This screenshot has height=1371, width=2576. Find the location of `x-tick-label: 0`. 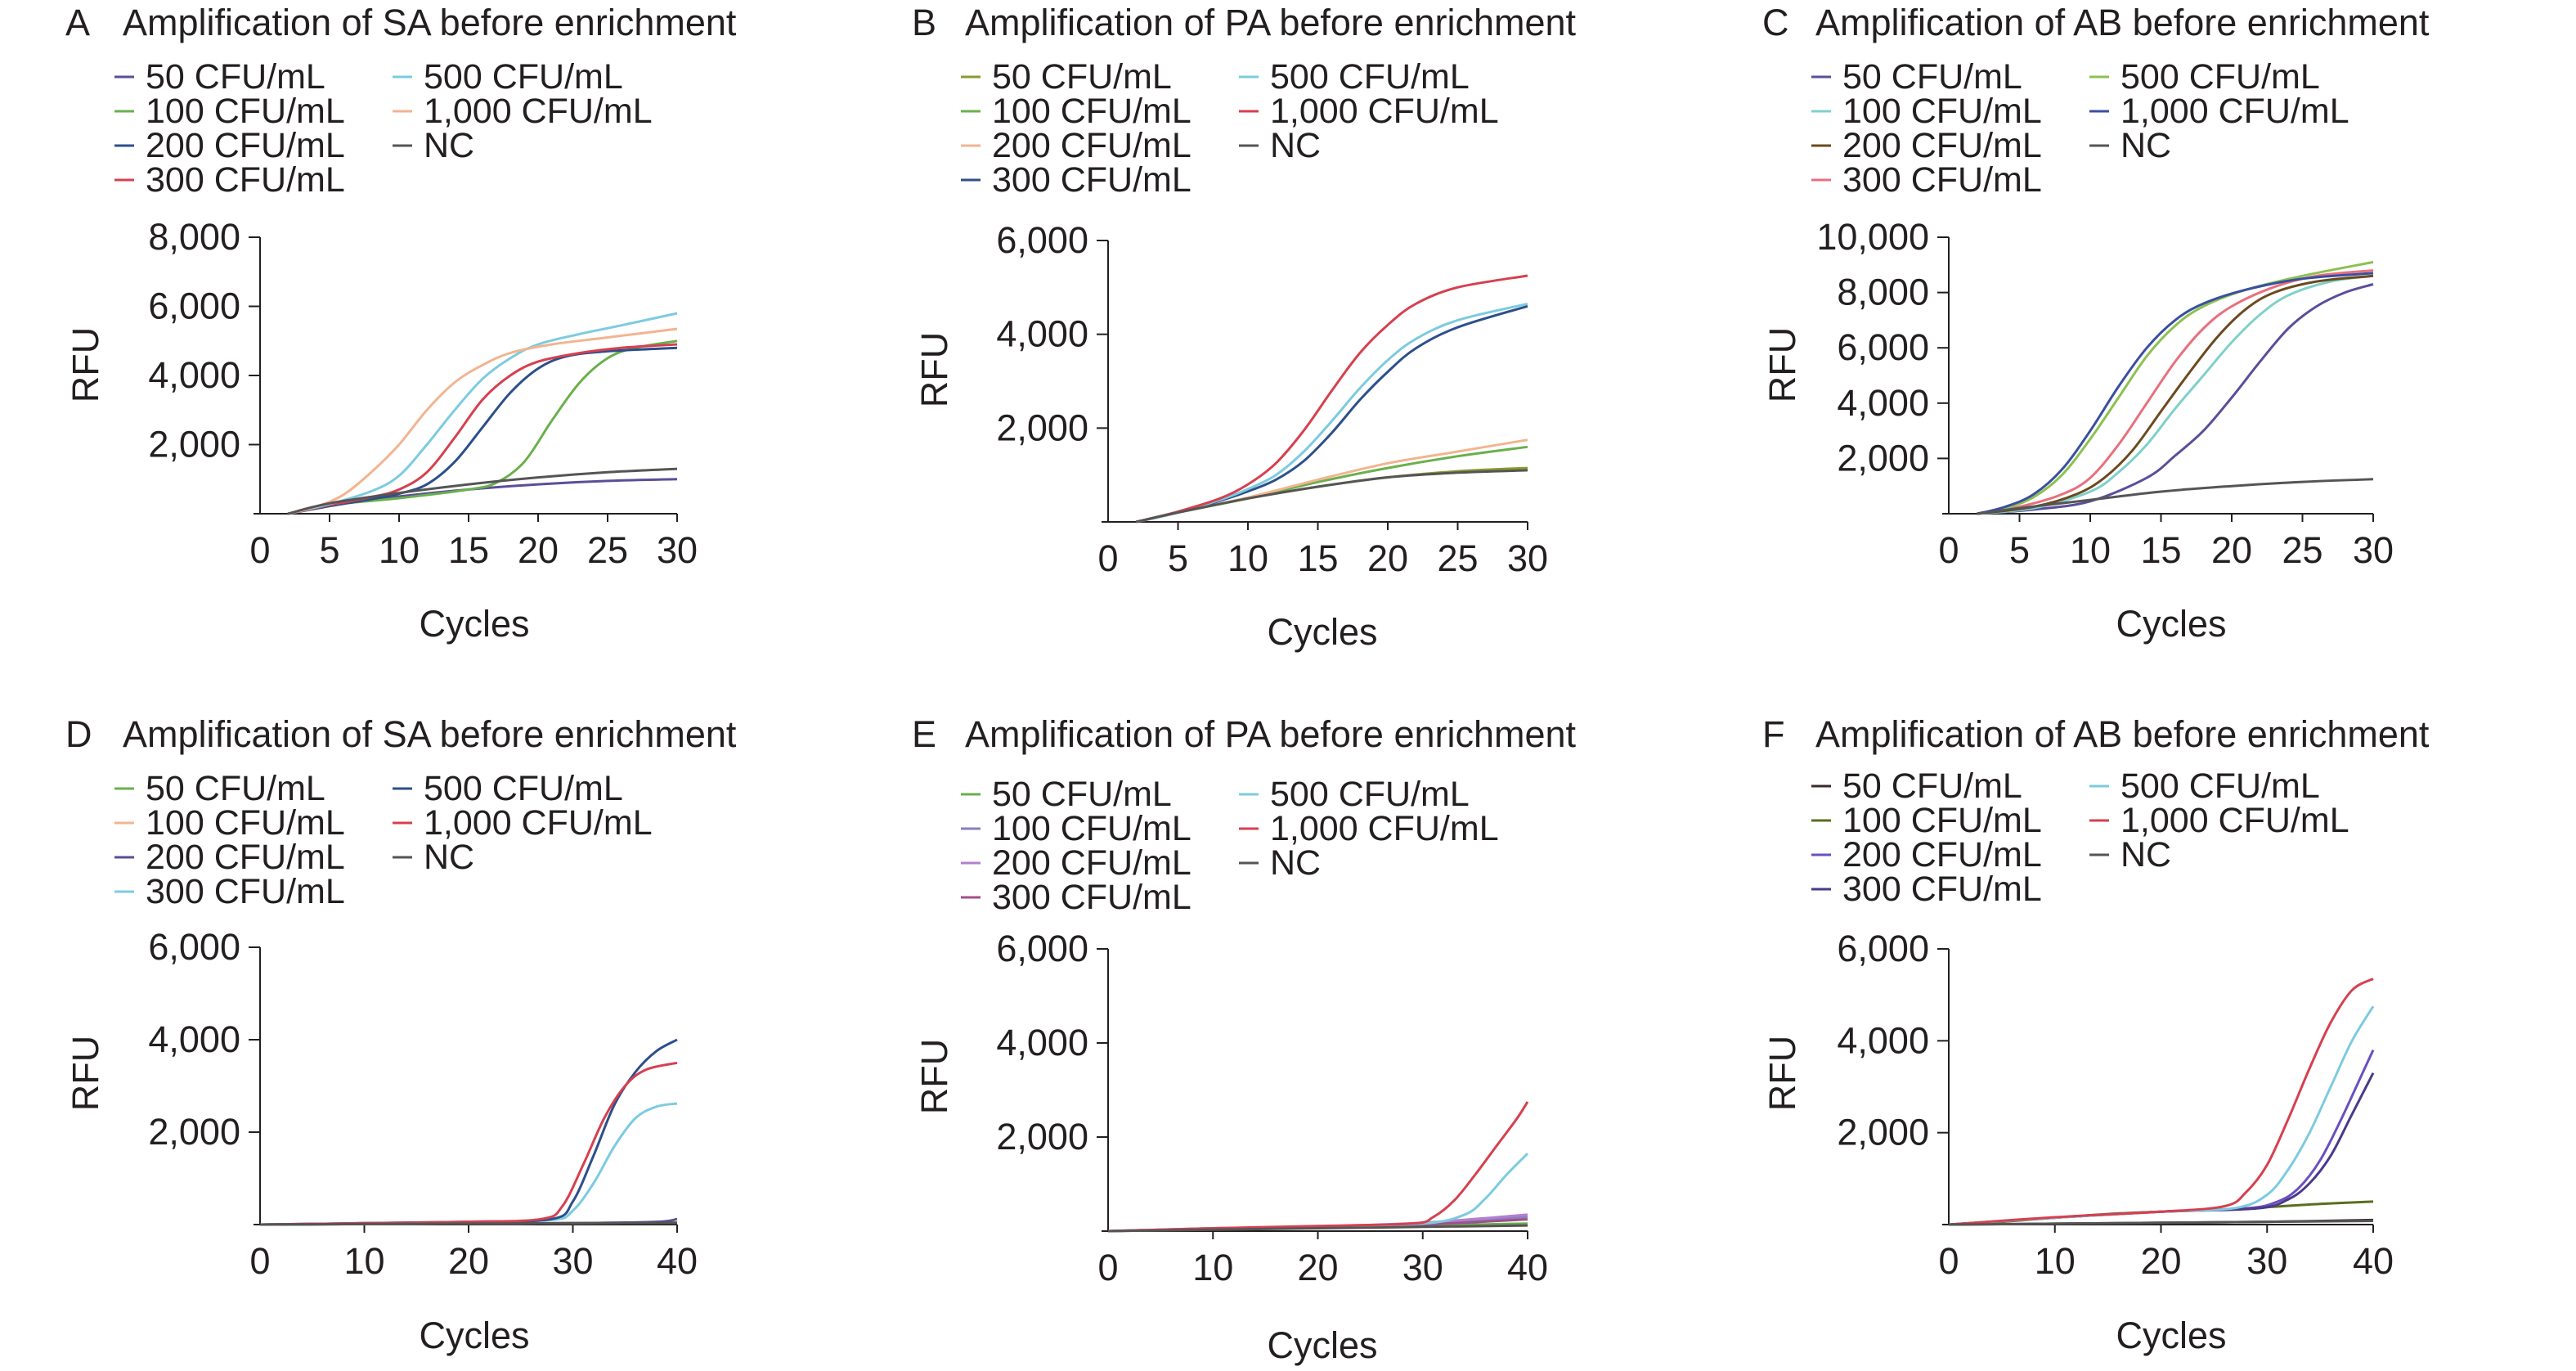

x-tick-label: 0 is located at coordinates (259, 1261).